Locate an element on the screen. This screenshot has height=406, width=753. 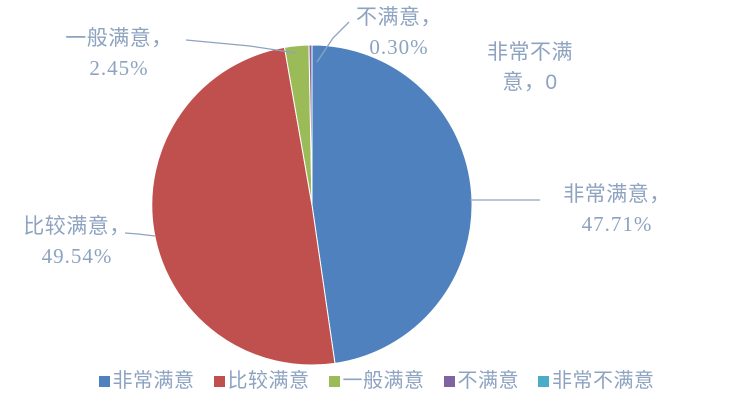
legend-item-label: 非常满意 is located at coordinates (153, 381).